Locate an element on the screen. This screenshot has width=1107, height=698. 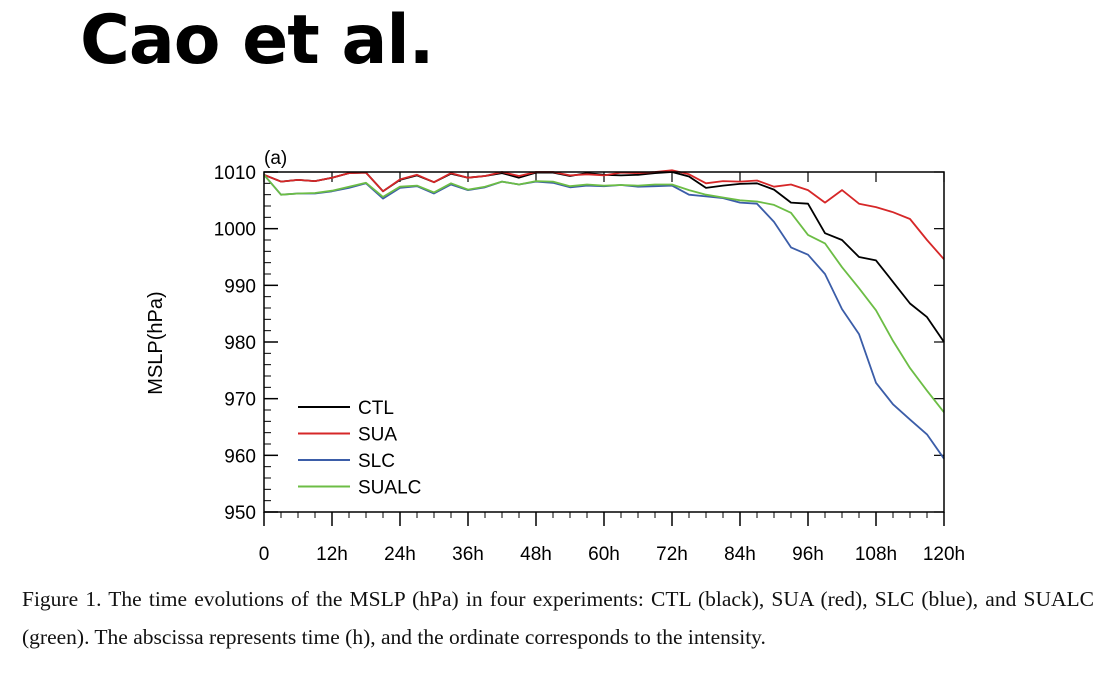
slide-title: Cao et al. is located at coordinates (257, 40).